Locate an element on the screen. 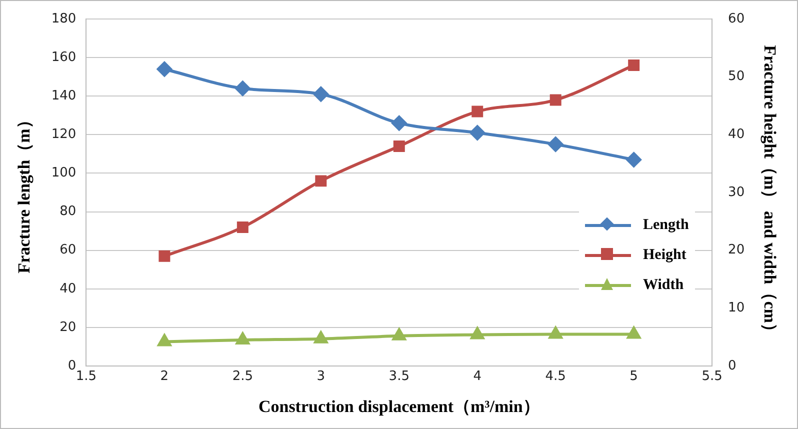 The width and height of the screenshot is (798, 429). y-tick-label: 0 is located at coordinates (72, 366).